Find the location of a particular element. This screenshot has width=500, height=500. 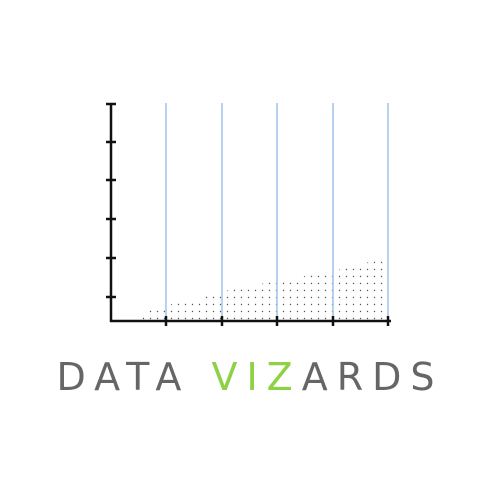

brand-wordmark: DATA VIZARDS is located at coordinates (250, 377).